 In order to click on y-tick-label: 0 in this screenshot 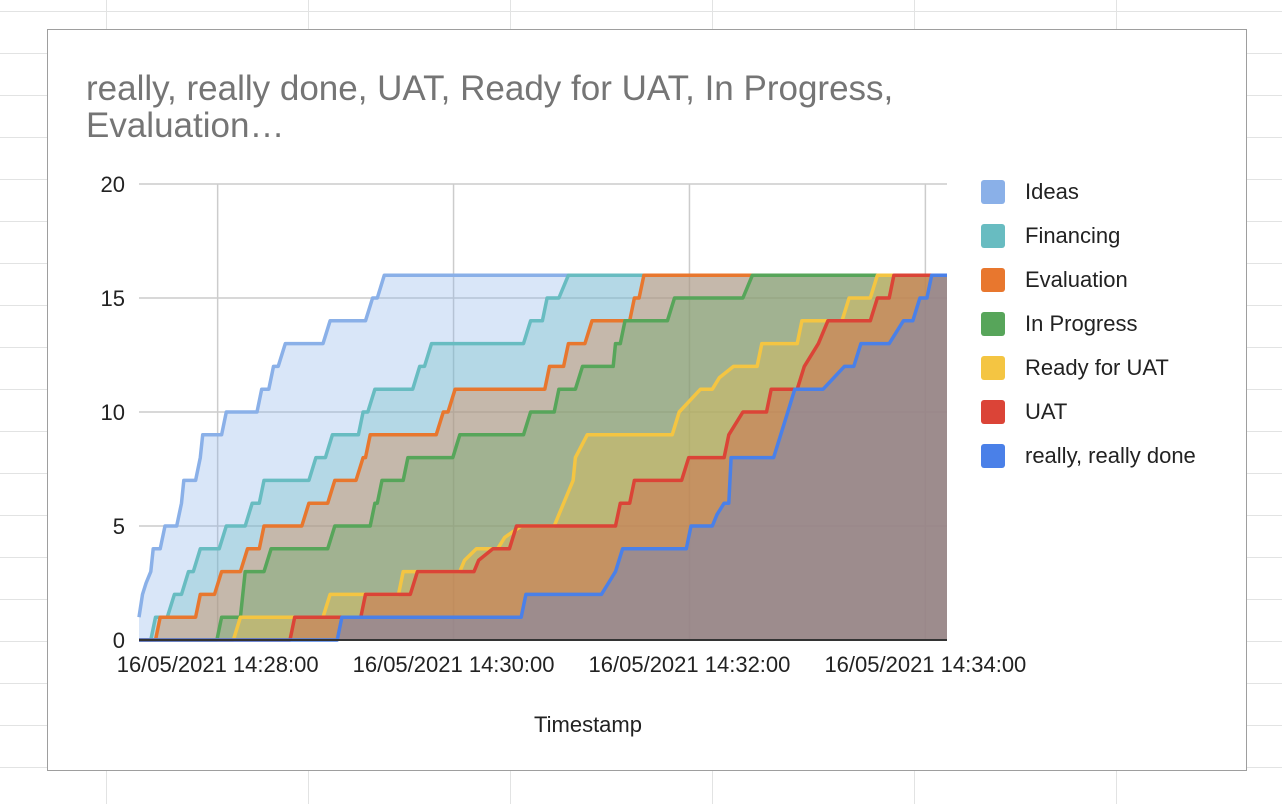, I will do `click(119, 640)`.